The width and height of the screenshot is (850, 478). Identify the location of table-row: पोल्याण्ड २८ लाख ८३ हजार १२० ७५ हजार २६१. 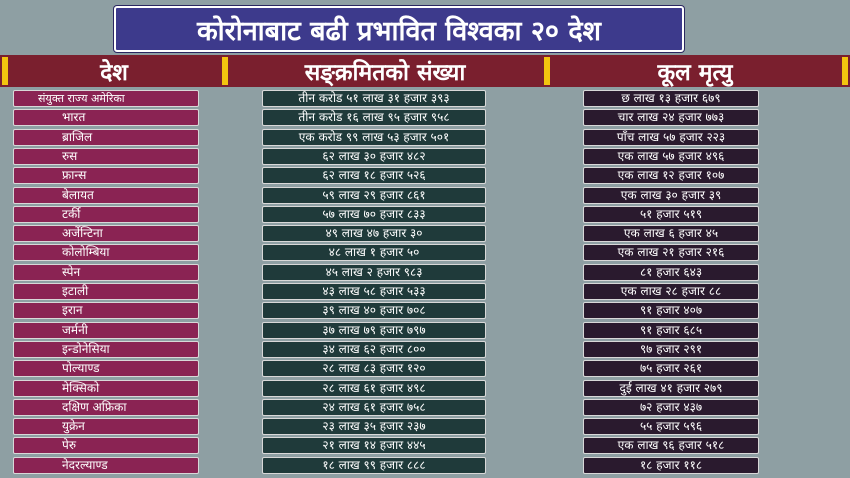
(425, 369).